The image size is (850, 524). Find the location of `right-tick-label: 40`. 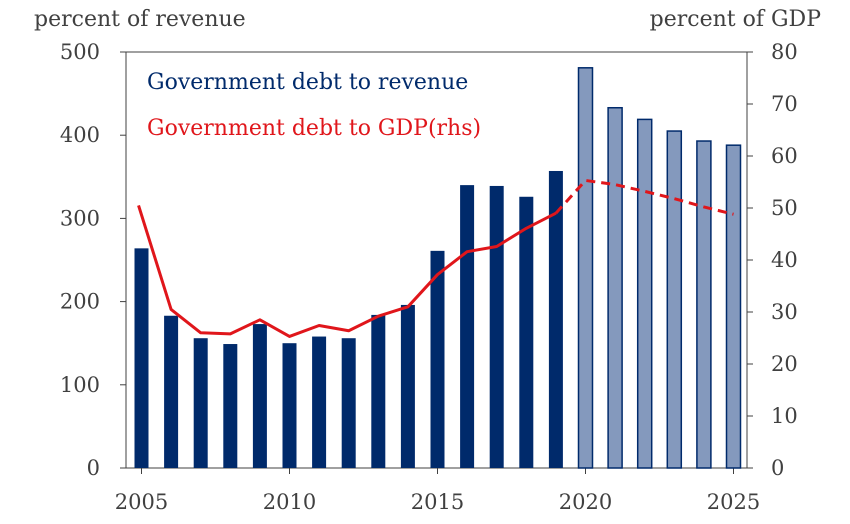

right-tick-label: 40 is located at coordinates (784, 260).